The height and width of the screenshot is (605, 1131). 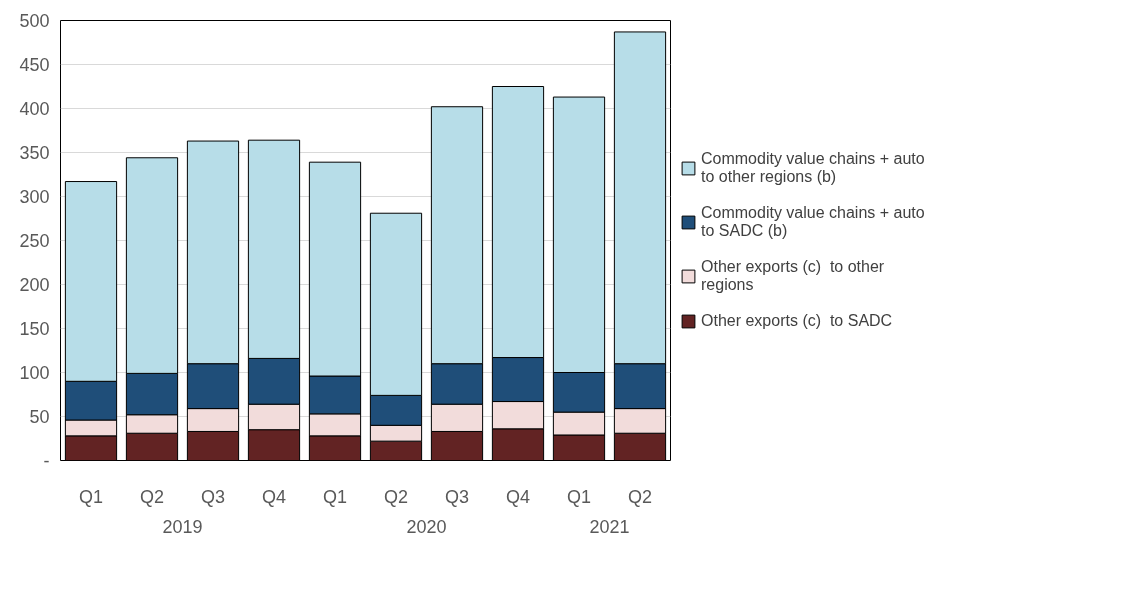 I want to click on y-tick-label: 100, so click(x=34, y=373).